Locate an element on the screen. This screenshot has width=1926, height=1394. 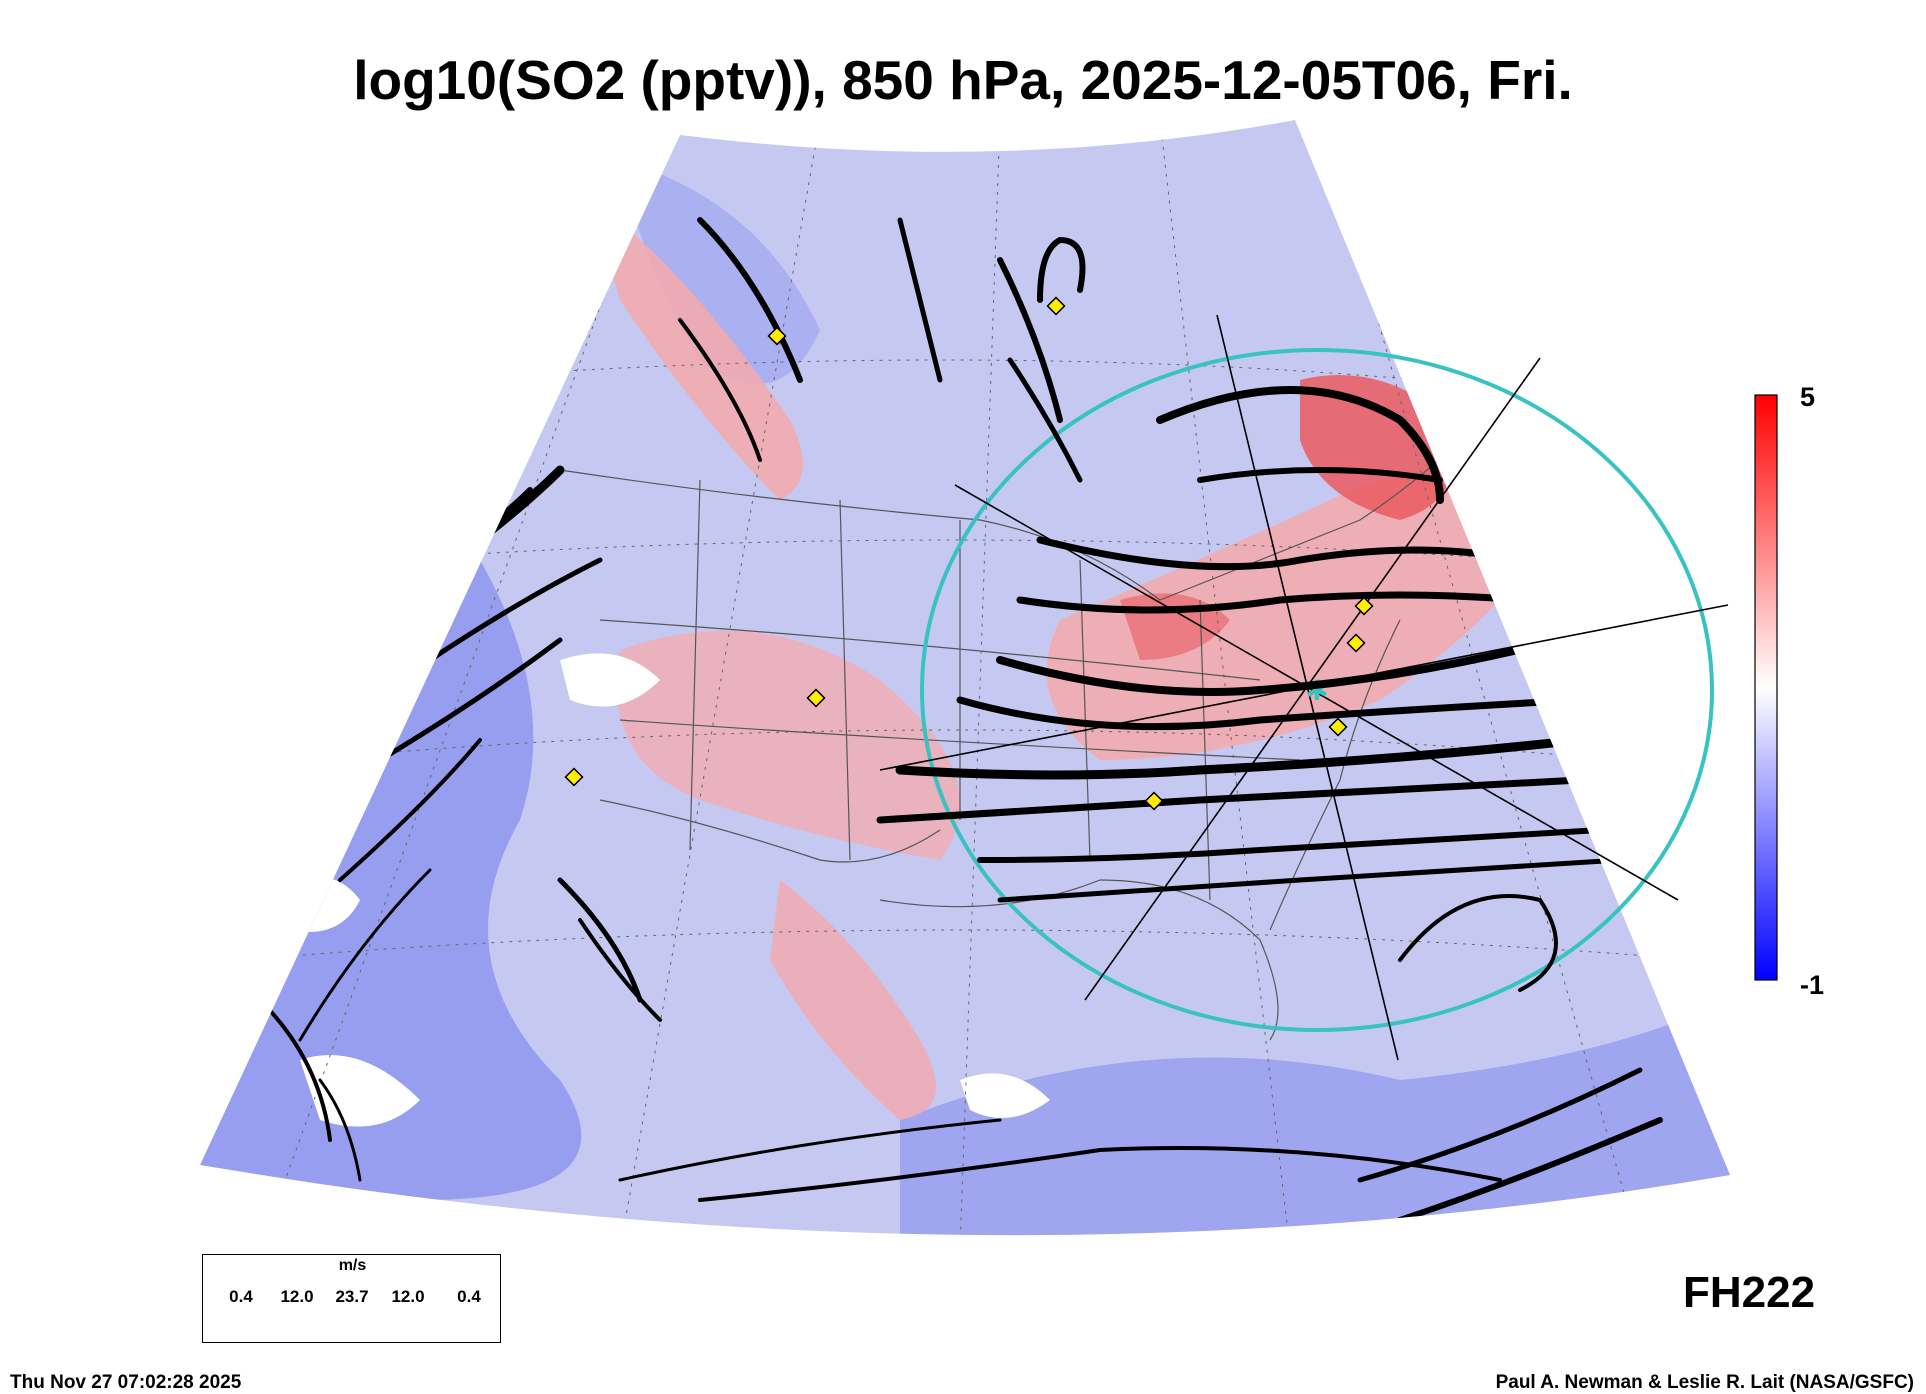
colorbar-max-label: 5 is located at coordinates (1808, 397).